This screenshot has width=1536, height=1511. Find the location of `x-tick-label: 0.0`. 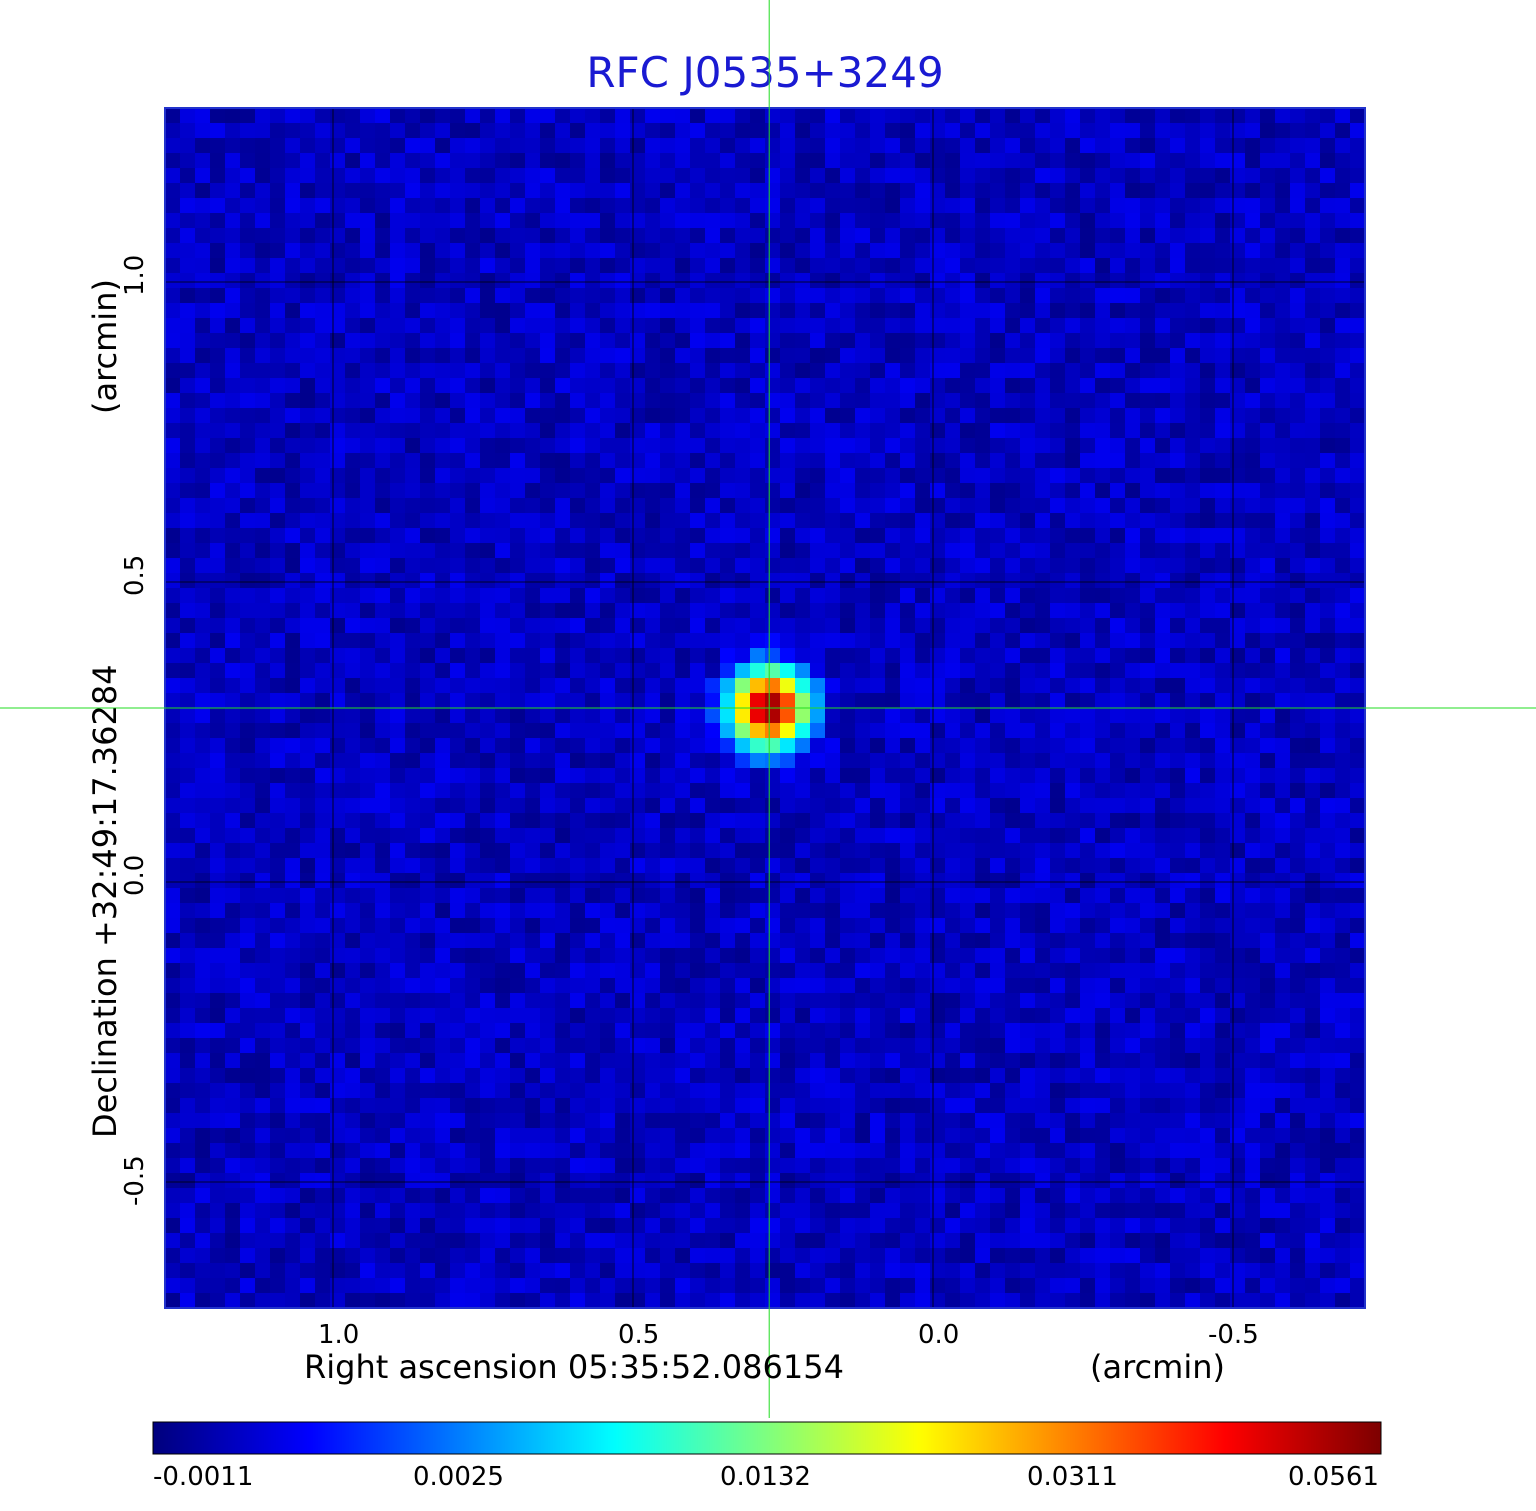

x-tick-label: 0.0 is located at coordinates (939, 1335).